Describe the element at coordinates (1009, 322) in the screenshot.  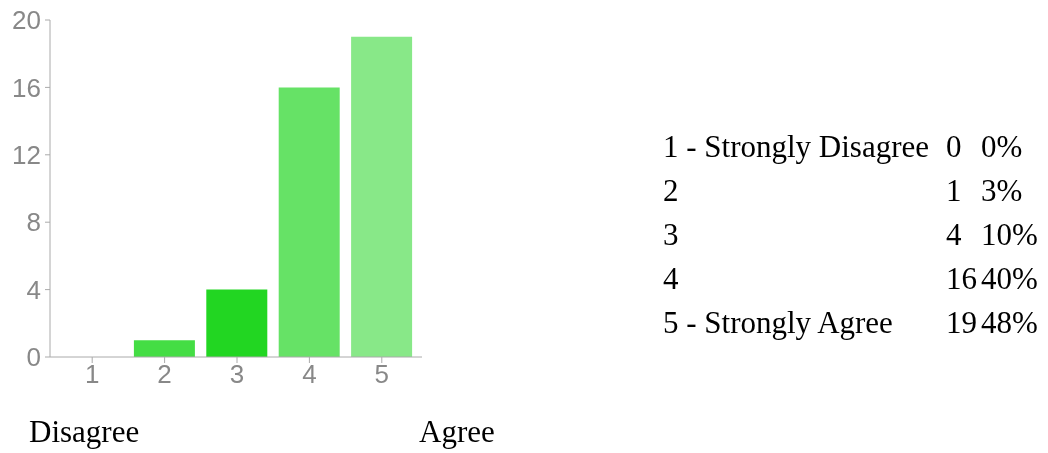
I see `text: 48%` at that location.